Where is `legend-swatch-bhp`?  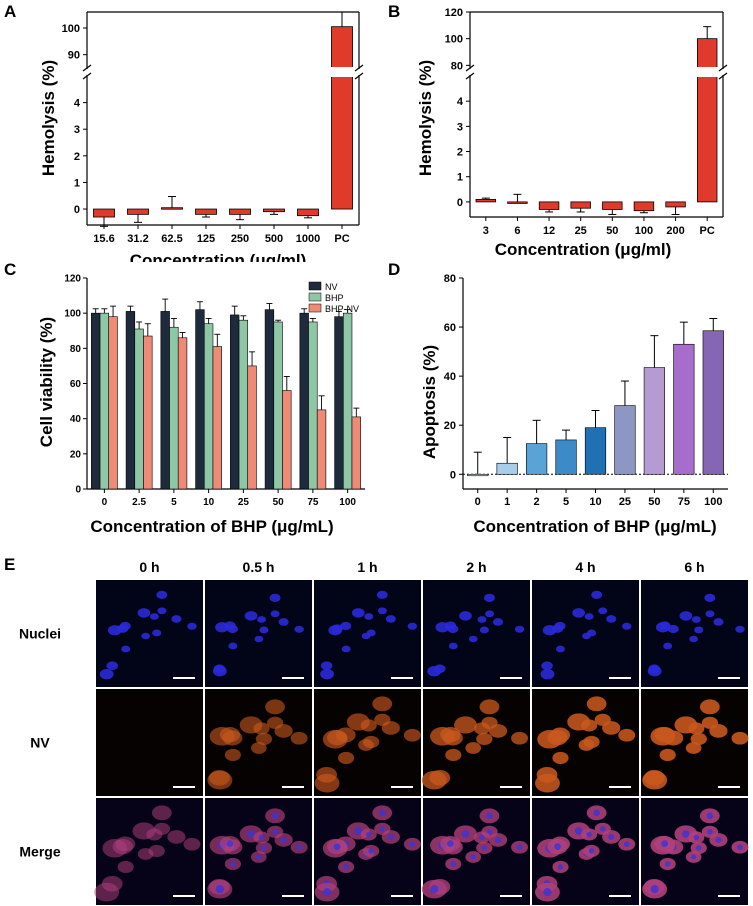 legend-swatch-bhp is located at coordinates (315, 297).